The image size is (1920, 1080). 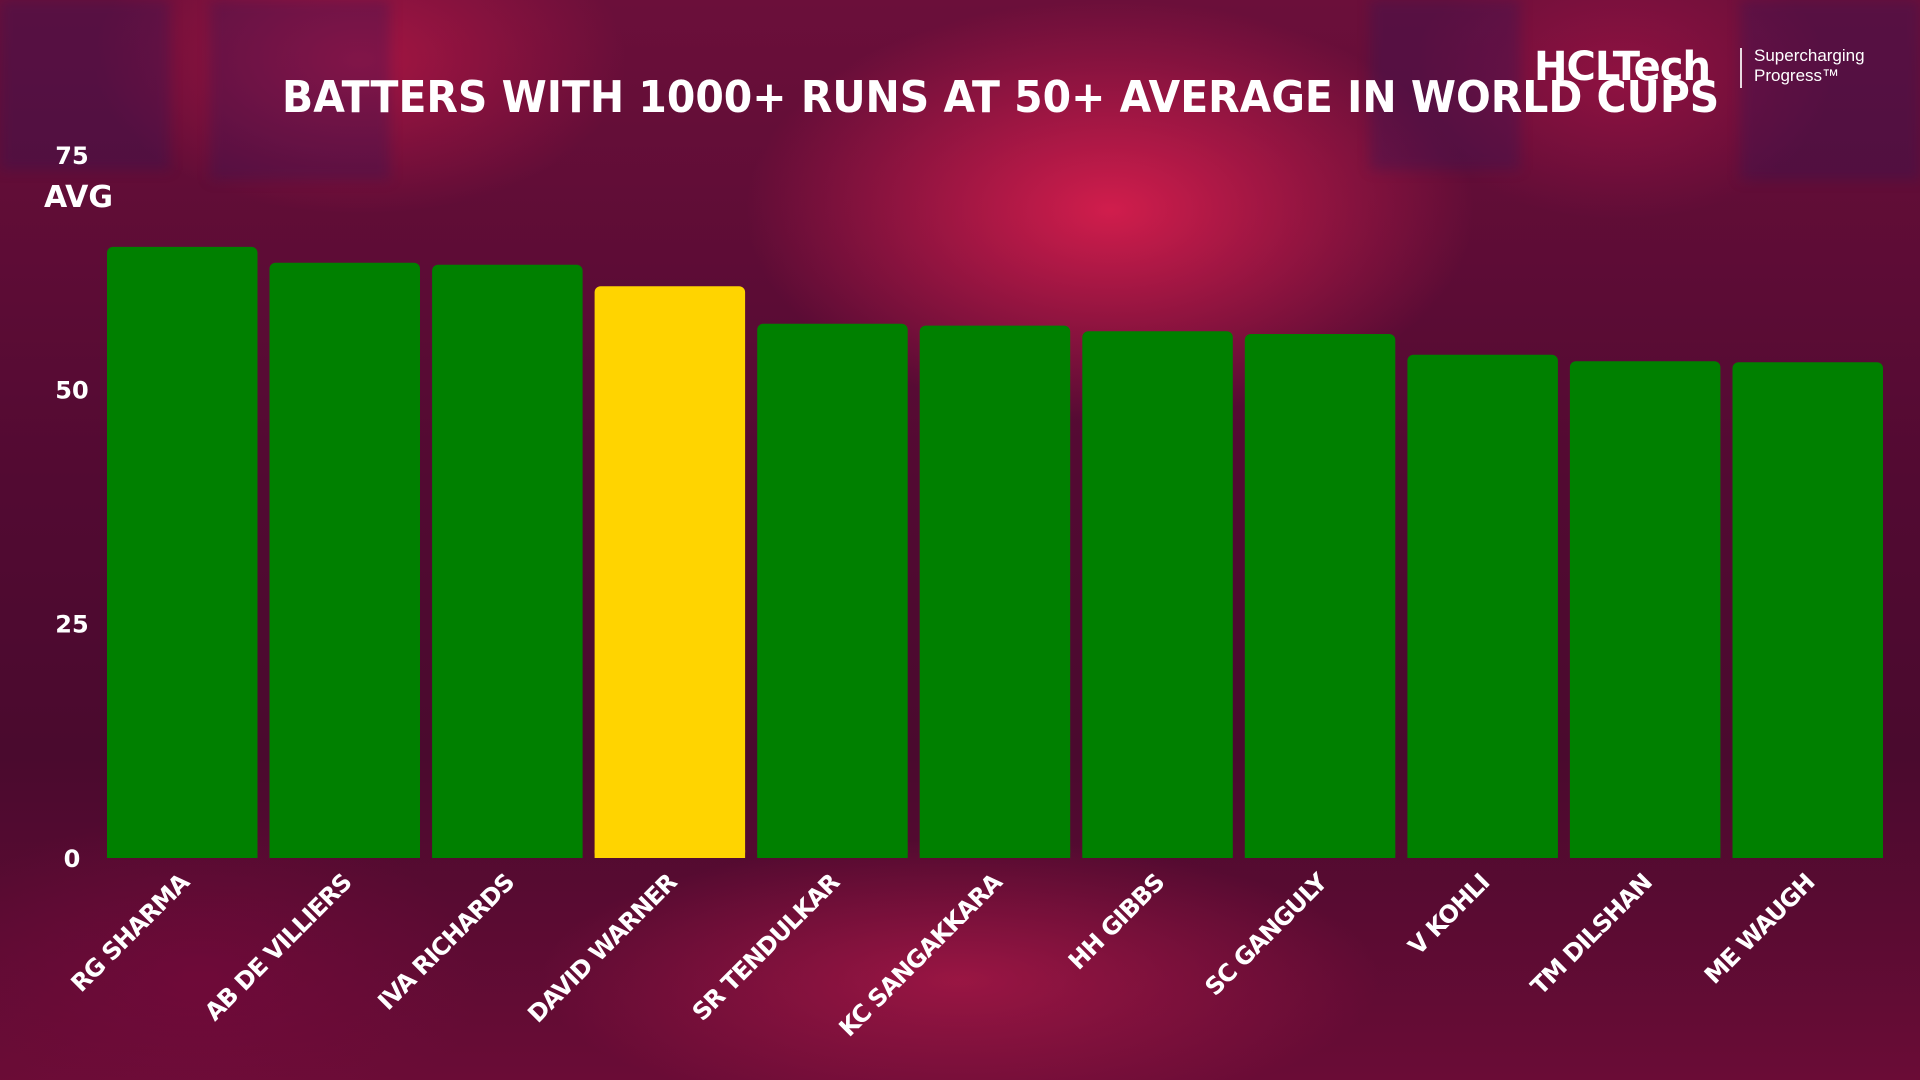 I want to click on x-category-label: SC GANGULY, so click(x=1267, y=934).